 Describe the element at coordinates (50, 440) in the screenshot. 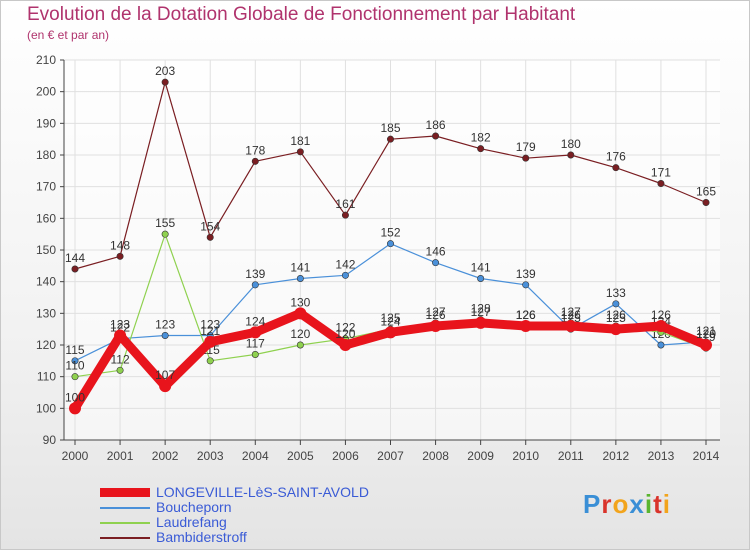

I see `y-tick-label: 90` at that location.